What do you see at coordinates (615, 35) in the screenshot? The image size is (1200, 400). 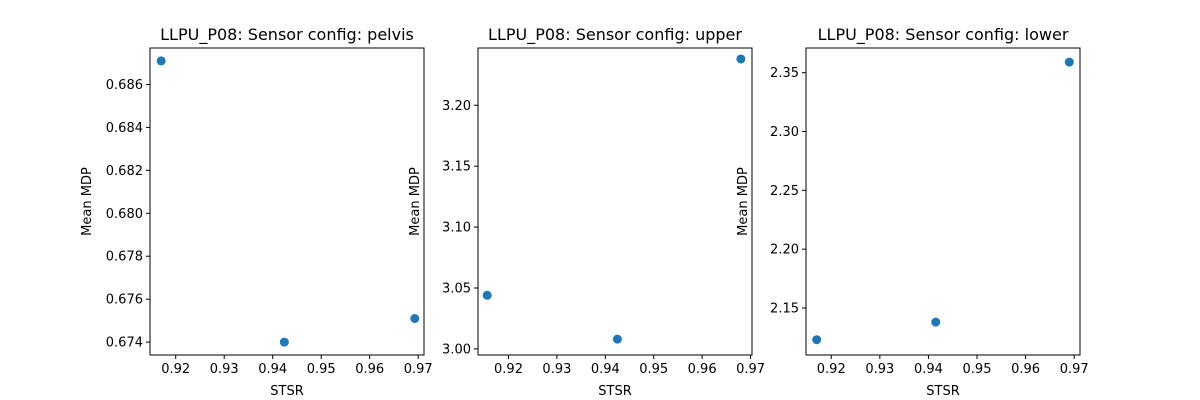 I see `chart-title: LLPU_P08: Sensor config: upper` at bounding box center [615, 35].